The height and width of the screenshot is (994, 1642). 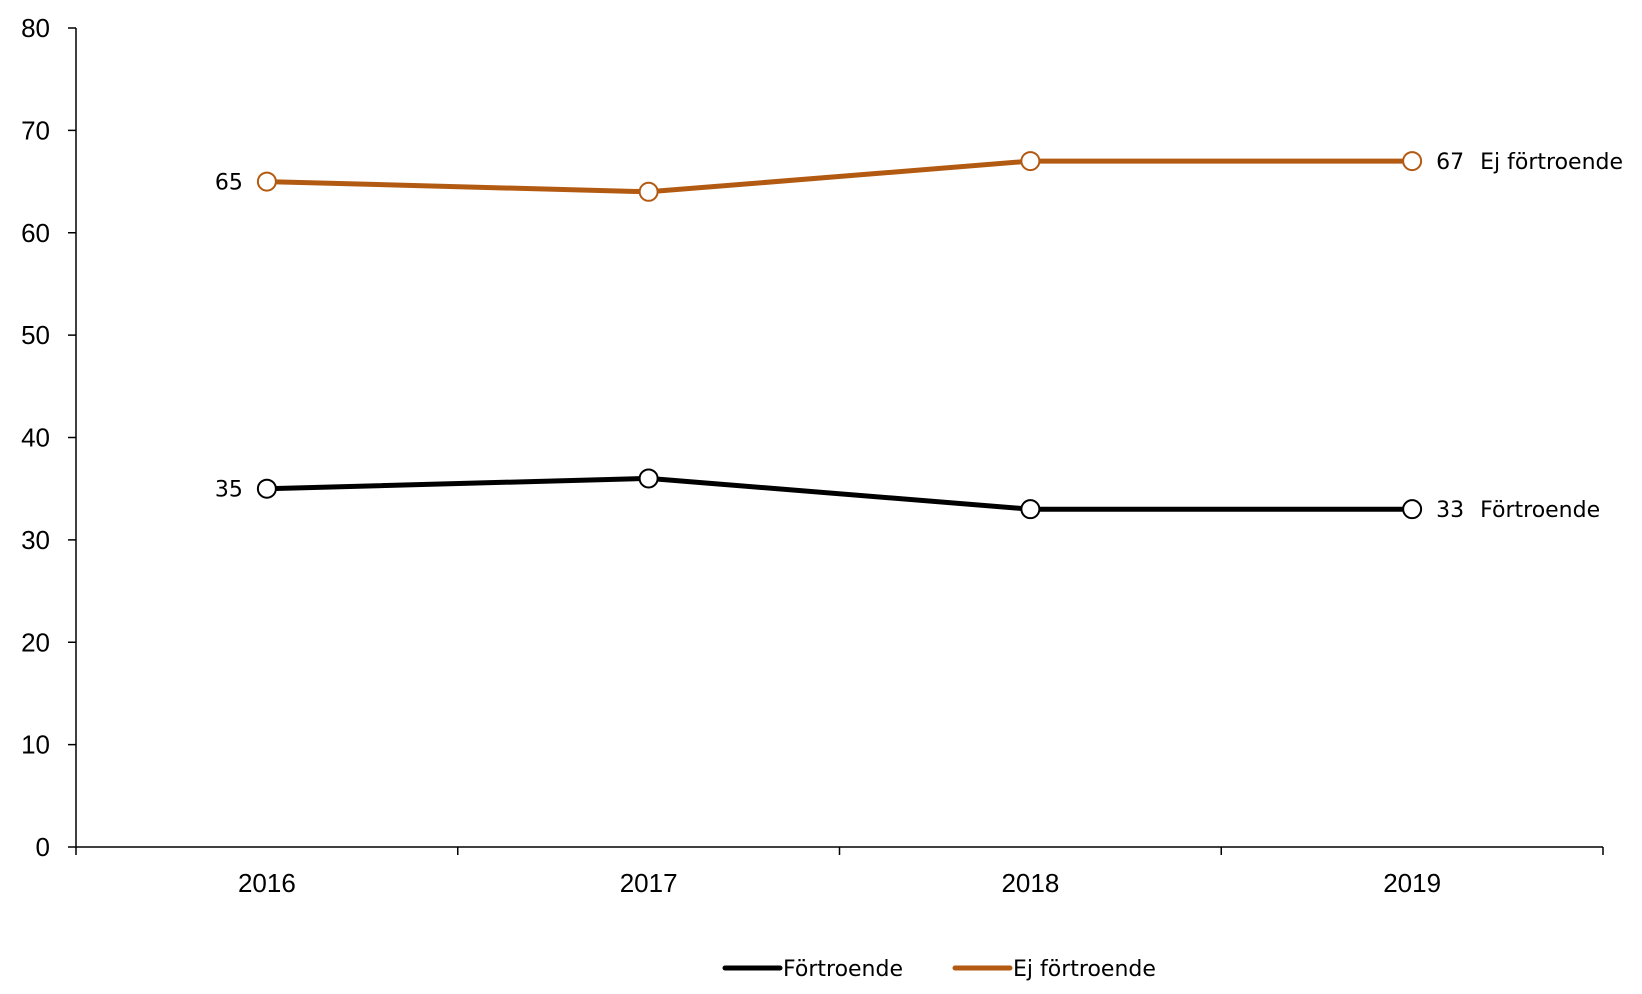 I want to click on y-tick-label: 80, so click(x=35, y=28).